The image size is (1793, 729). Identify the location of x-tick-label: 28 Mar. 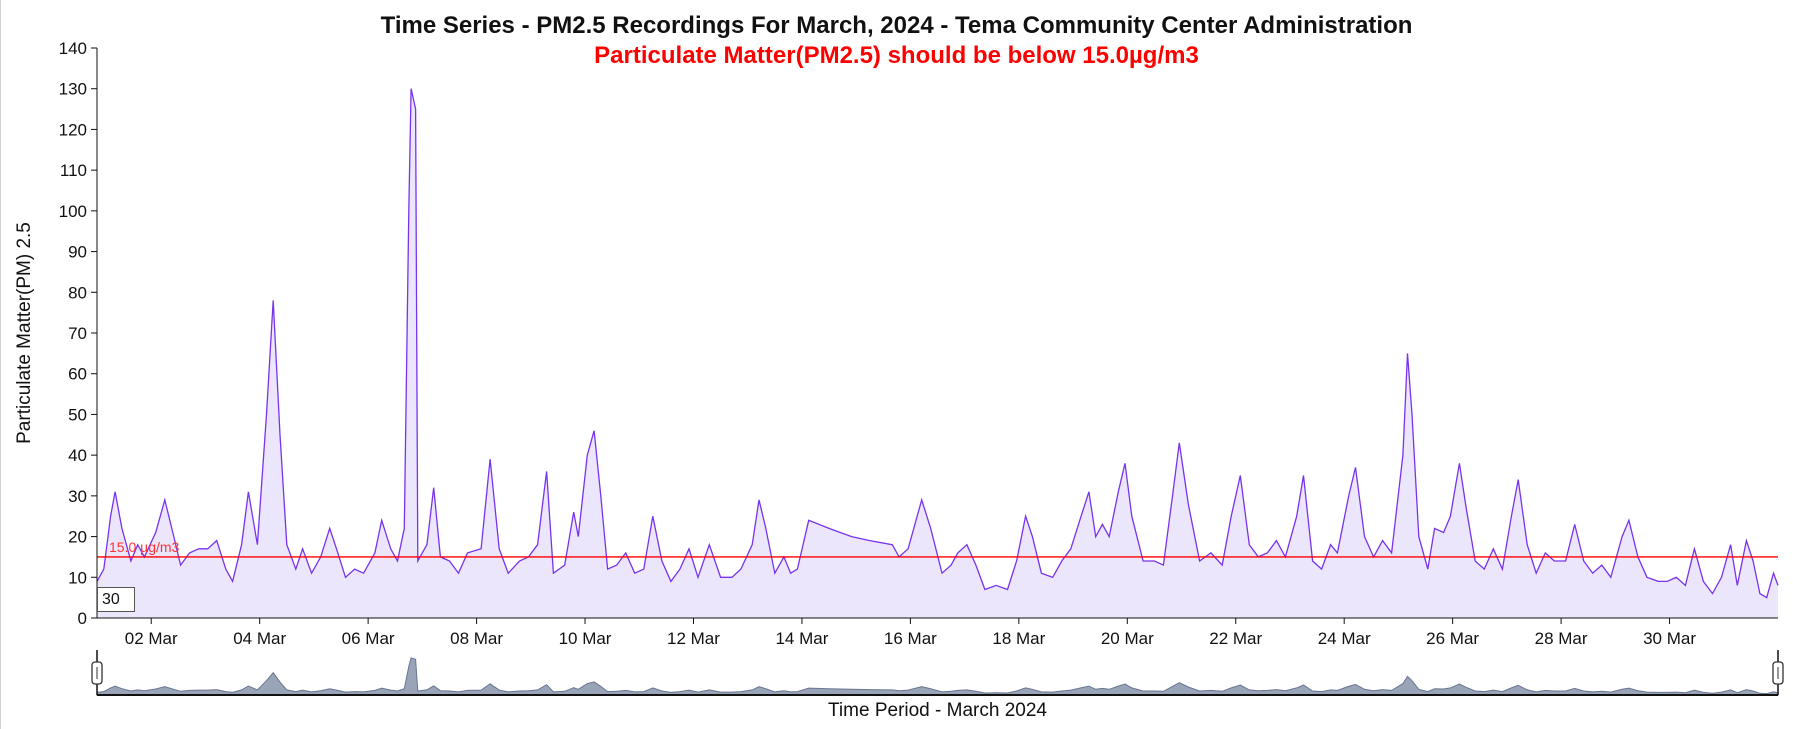
(1561, 638).